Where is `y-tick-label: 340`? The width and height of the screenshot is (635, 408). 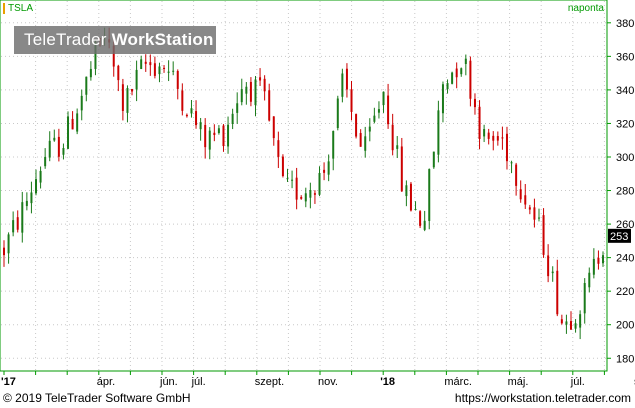 y-tick-label: 340 is located at coordinates (625, 91).